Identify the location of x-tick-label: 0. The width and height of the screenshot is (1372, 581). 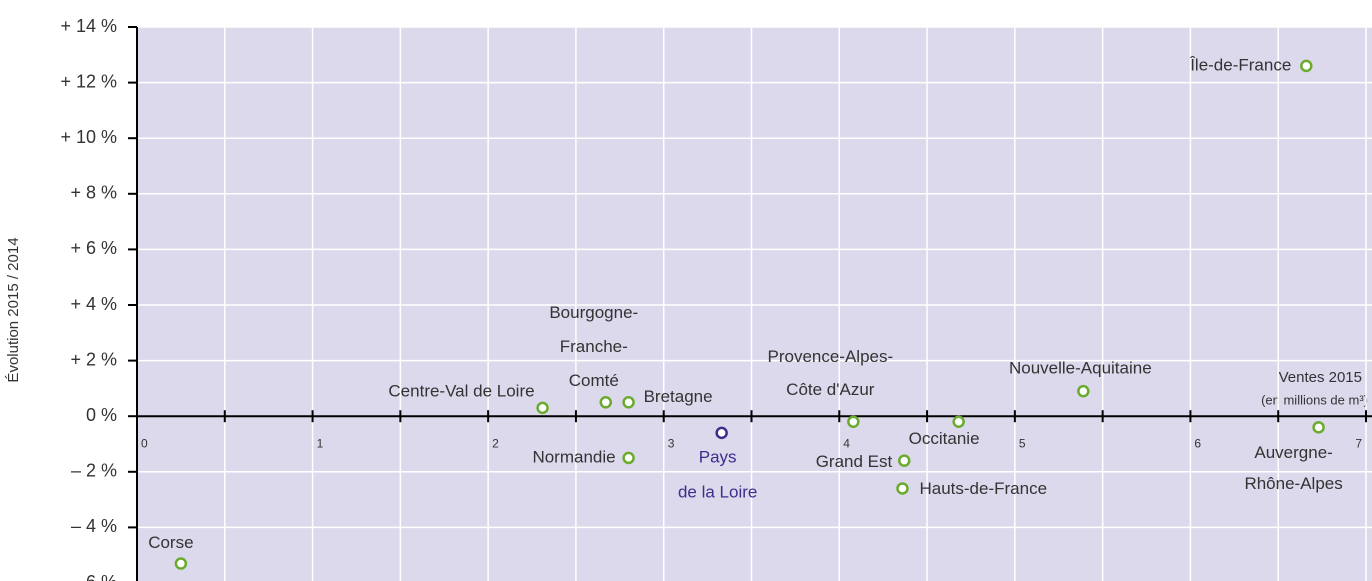
(144, 443).